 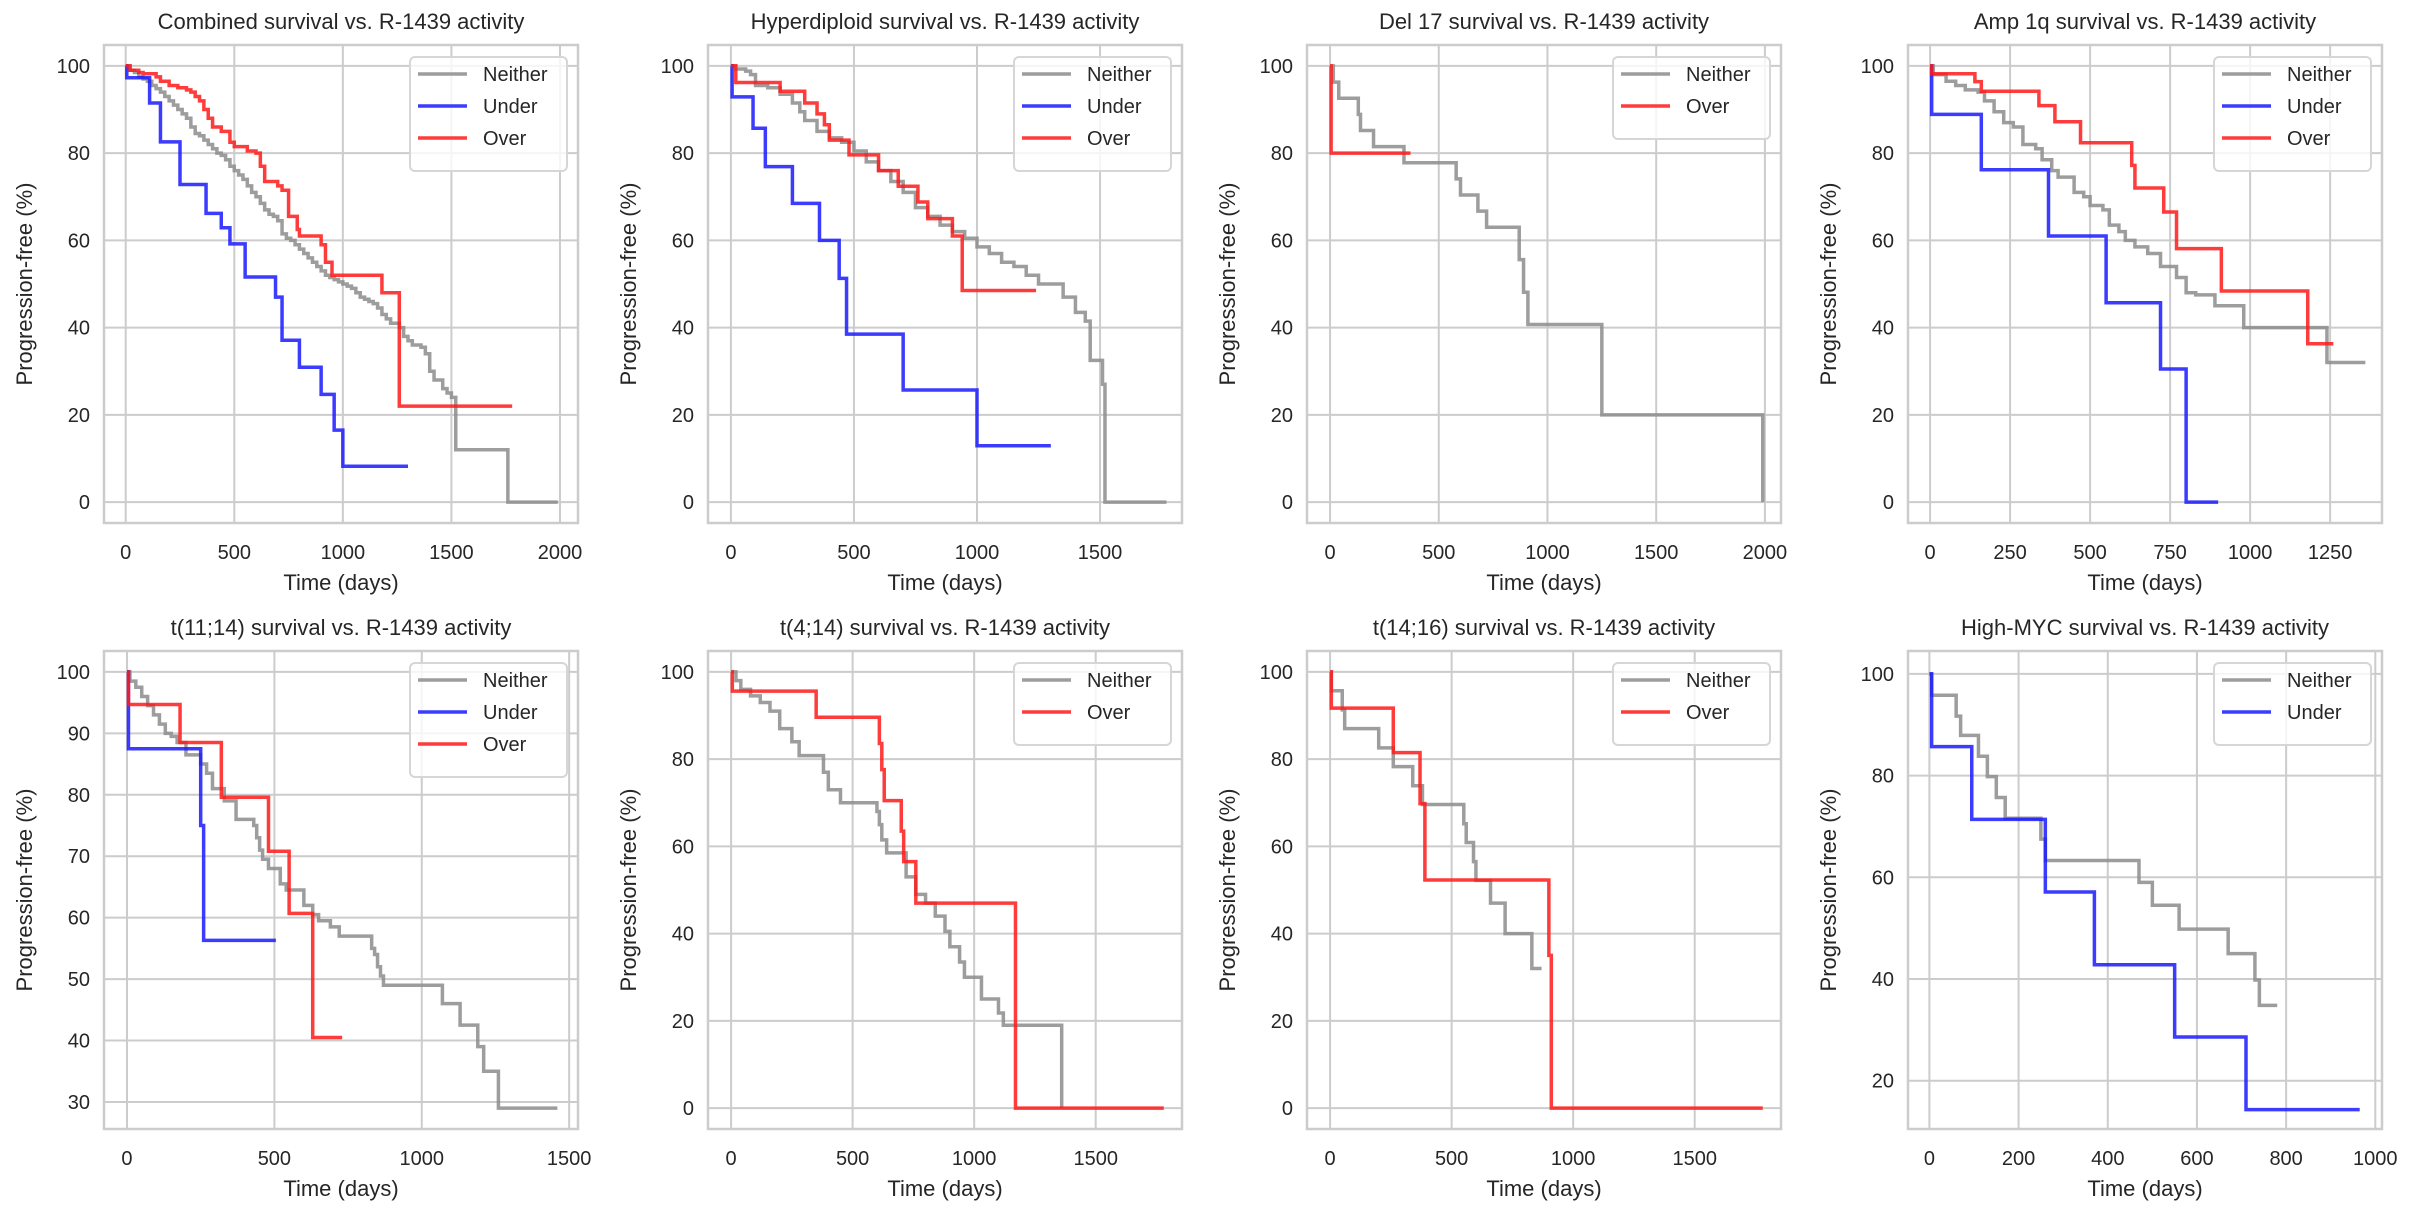 I want to click on legend: Neither Under Over, so click(x=2292, y=114).